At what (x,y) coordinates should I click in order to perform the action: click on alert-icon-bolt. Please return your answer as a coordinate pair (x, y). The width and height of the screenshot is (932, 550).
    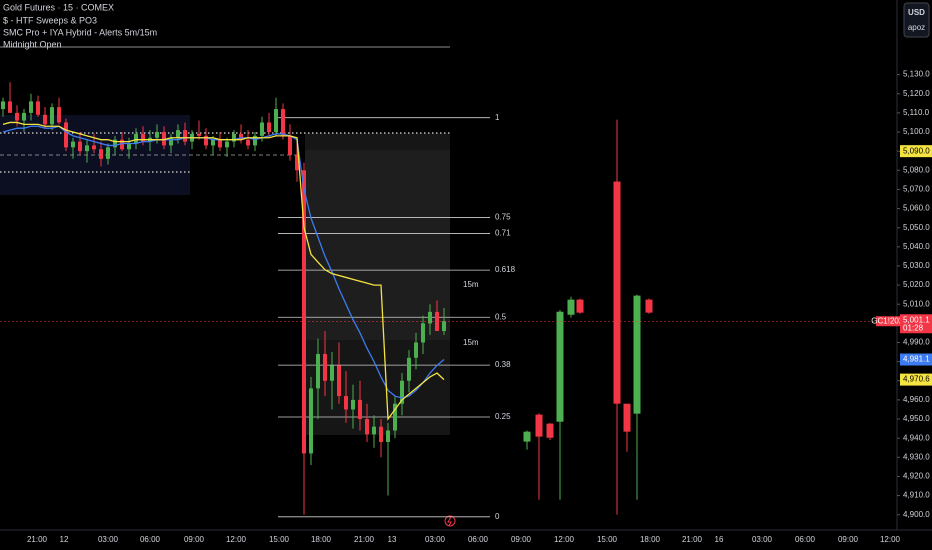
    Looking at the image, I should click on (449, 521).